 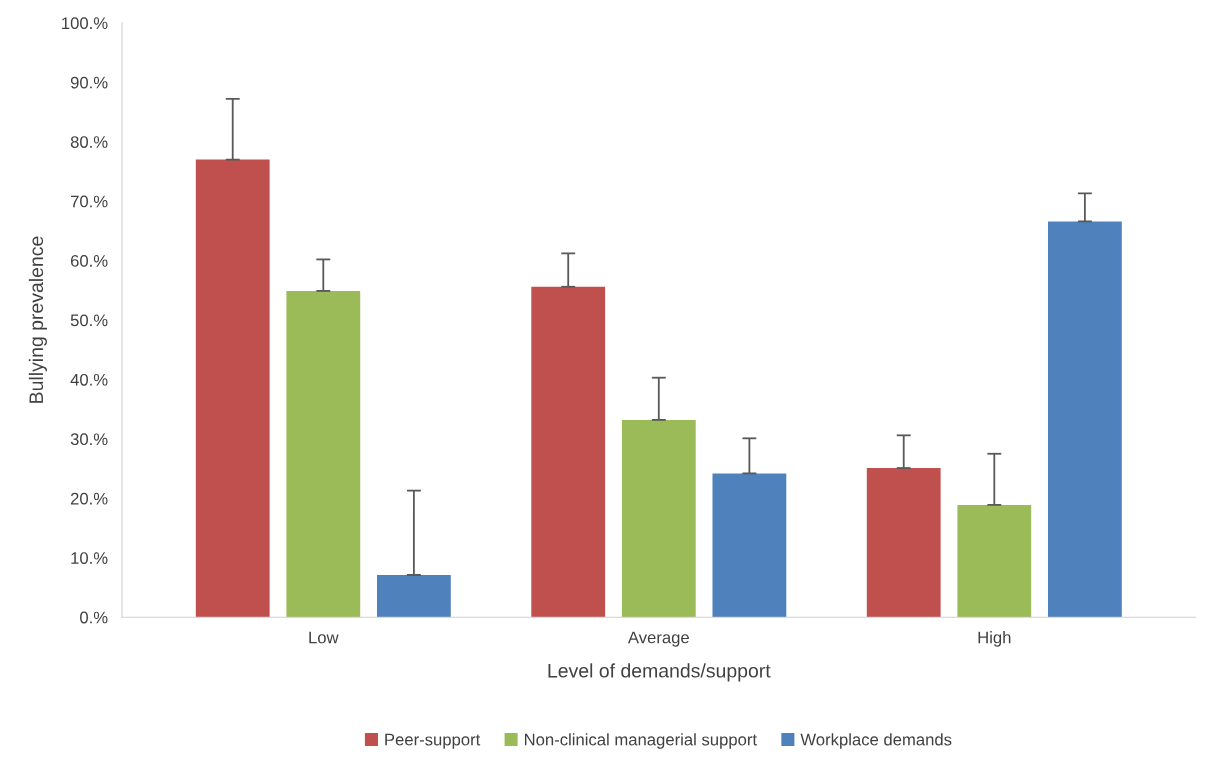 What do you see at coordinates (85, 23) in the screenshot?
I see `y-tick-label: 100.%` at bounding box center [85, 23].